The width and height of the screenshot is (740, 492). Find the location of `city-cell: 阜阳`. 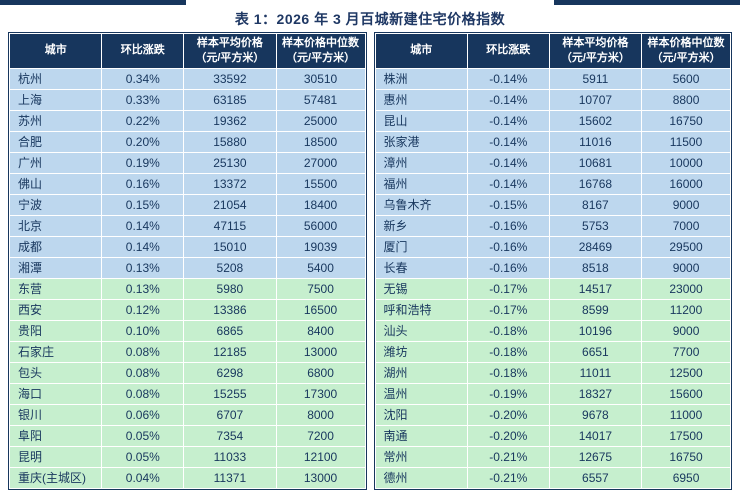

city-cell: 阜阳 is located at coordinates (55, 435).